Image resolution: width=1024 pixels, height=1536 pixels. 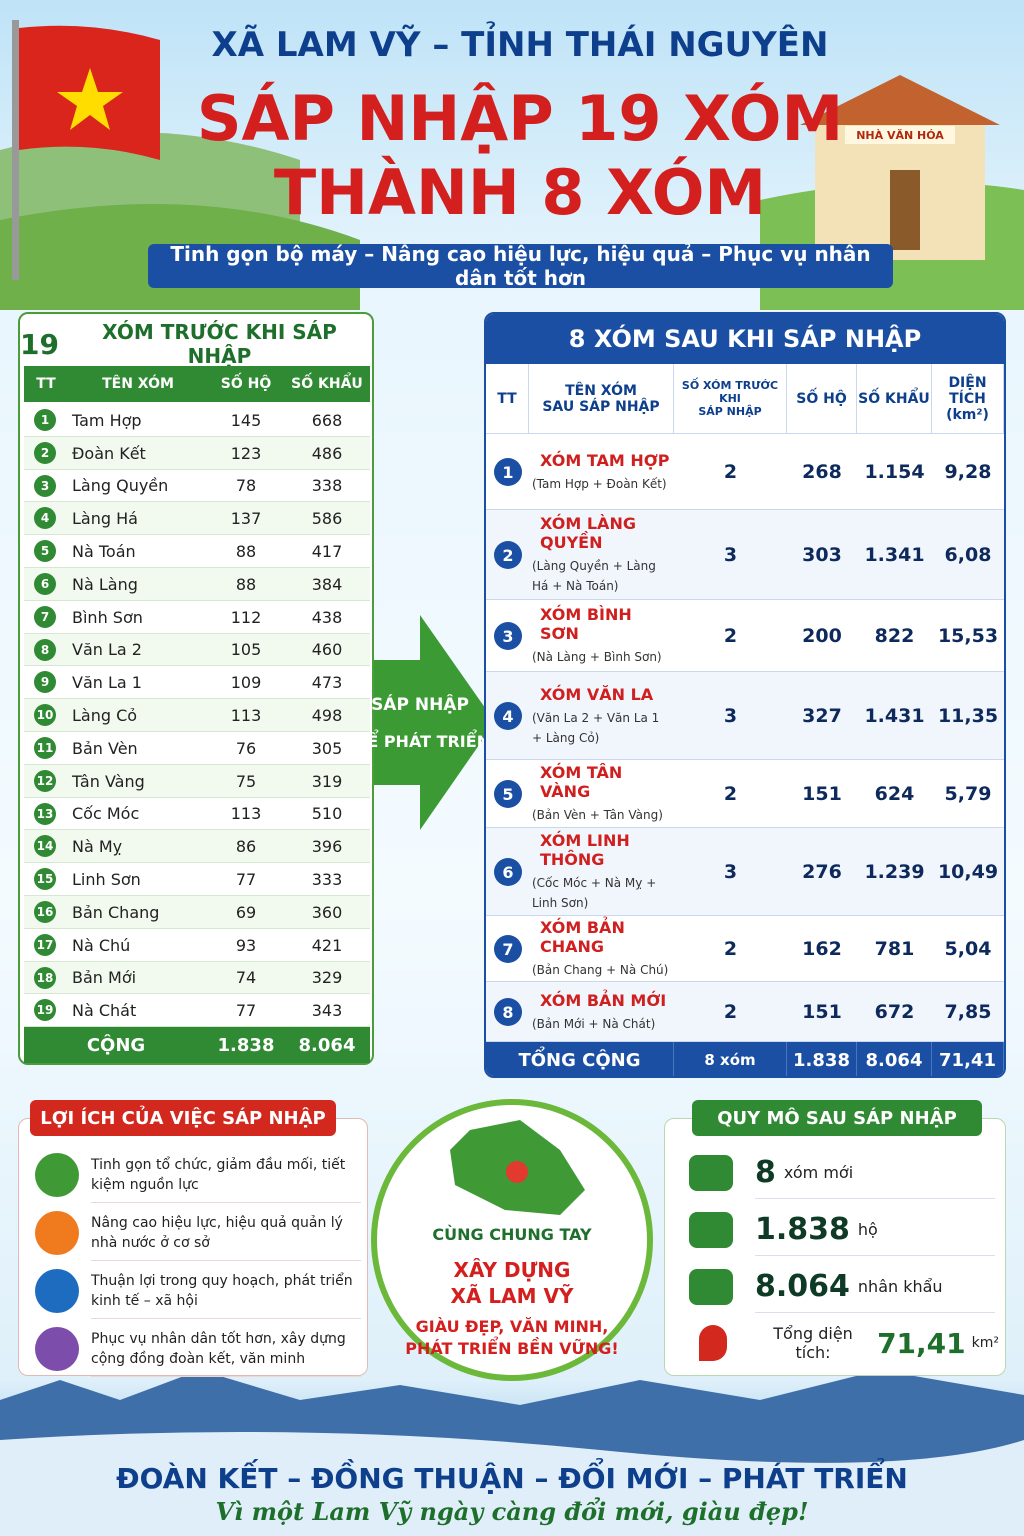 What do you see at coordinates (107, 420) in the screenshot?
I see `cell: Tam Hợp` at bounding box center [107, 420].